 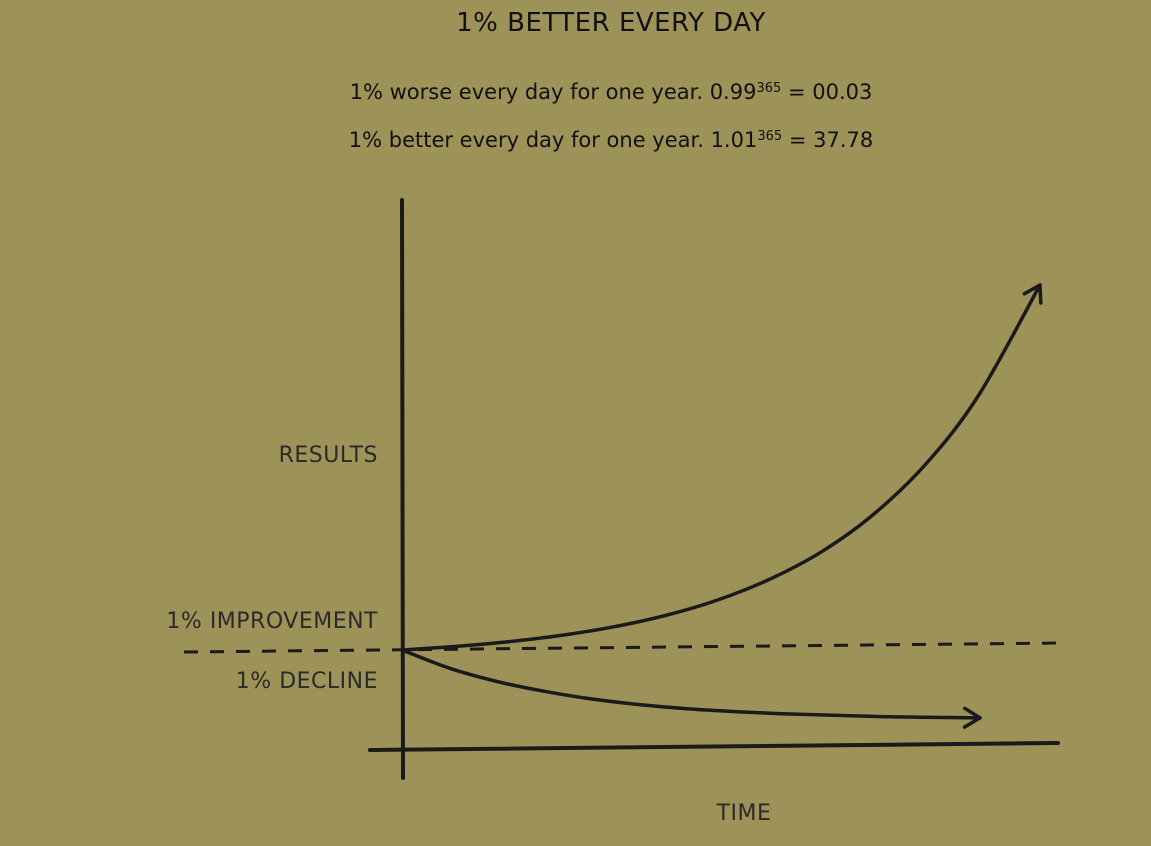 What do you see at coordinates (714, 746) in the screenshot?
I see `x-axis-line` at bounding box center [714, 746].